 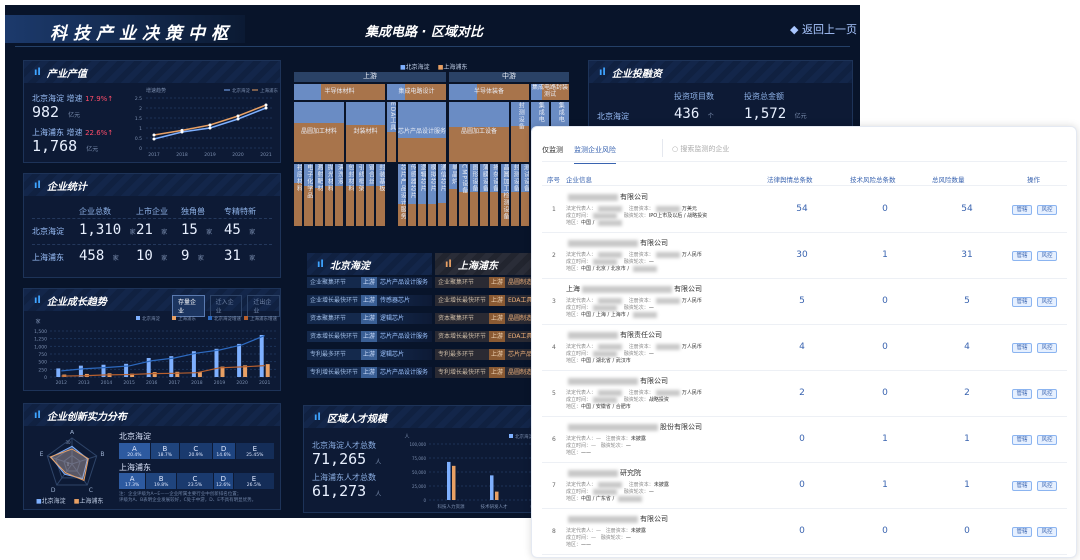 What do you see at coordinates (550, 92) in the screenshot?
I see `treemap-cell-l2: 集成电路封装测试` at bounding box center [550, 92].